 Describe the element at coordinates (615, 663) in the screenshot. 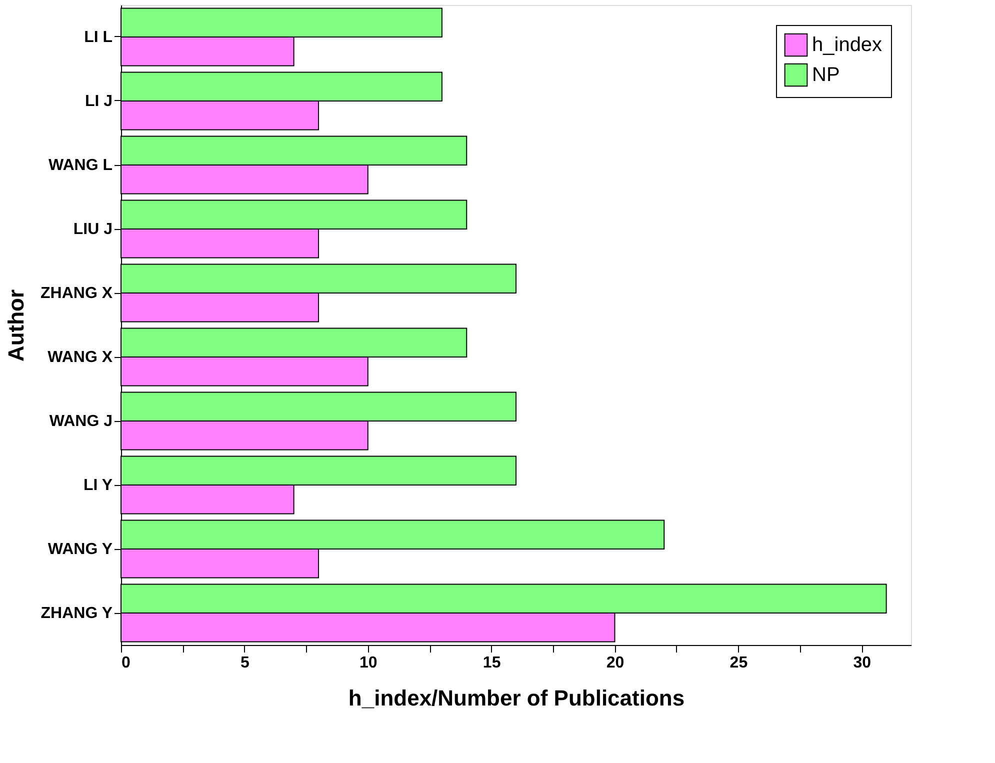

I see `x-tick-label: 20` at that location.